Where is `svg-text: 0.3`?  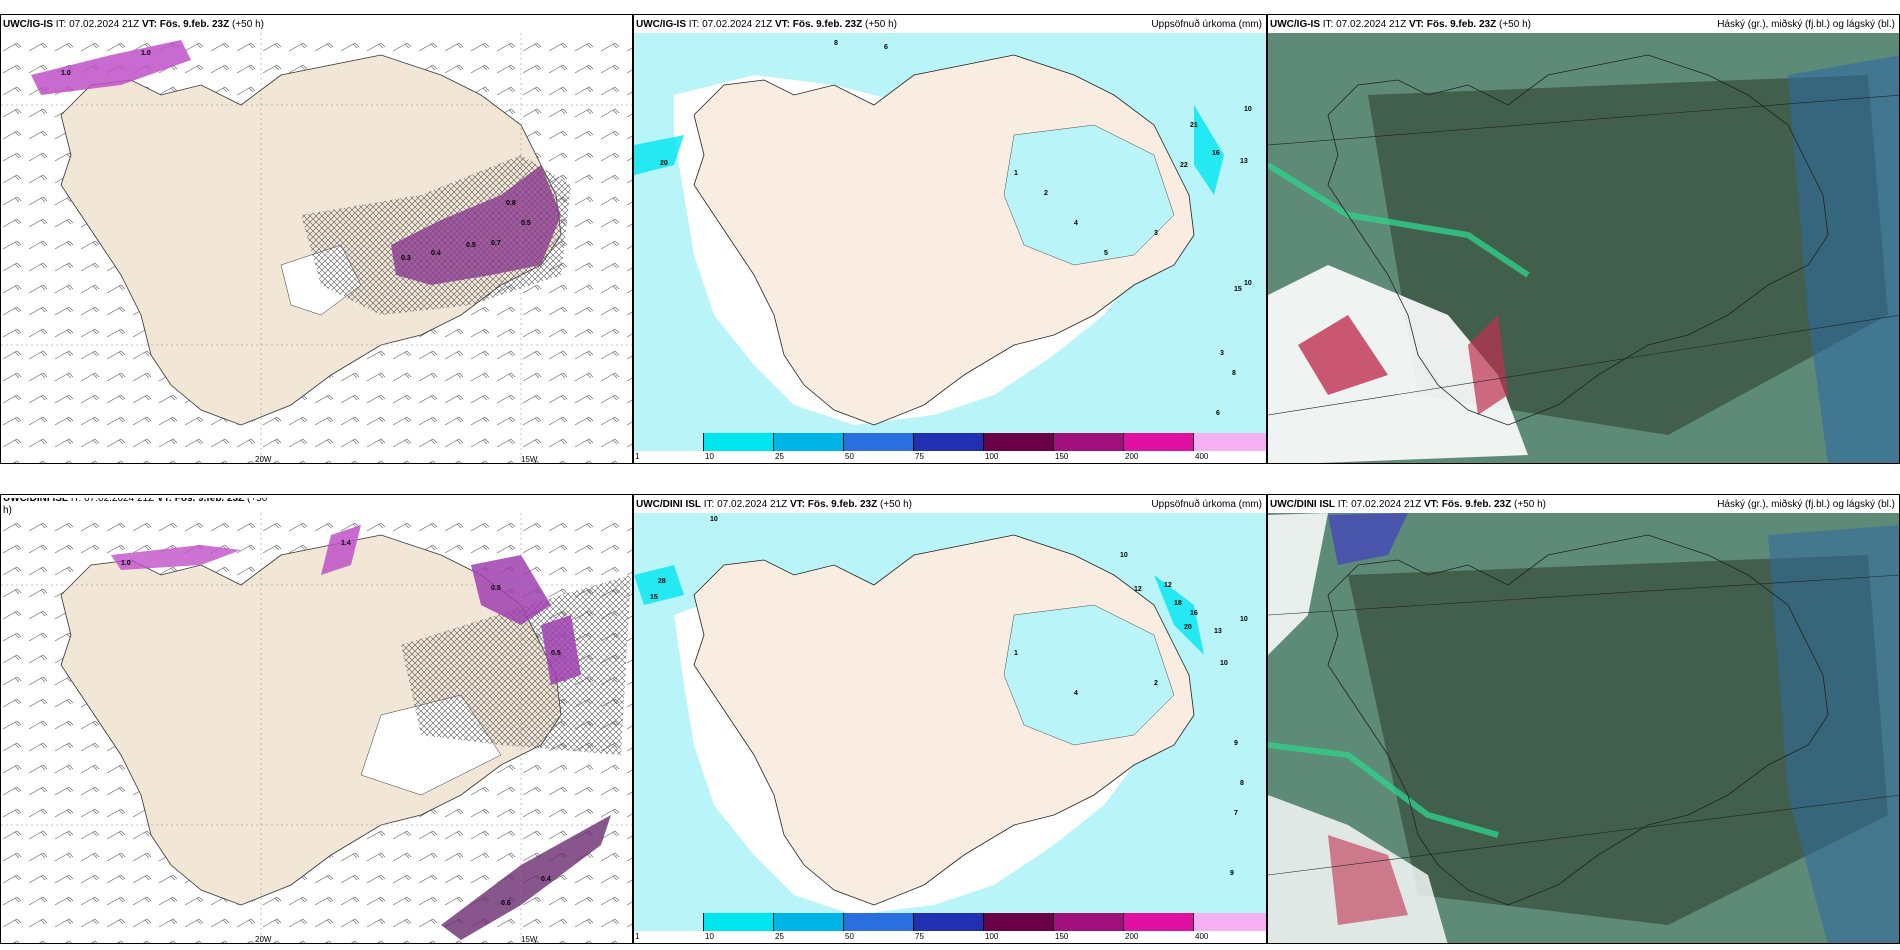 svg-text: 0.3 is located at coordinates (406, 258).